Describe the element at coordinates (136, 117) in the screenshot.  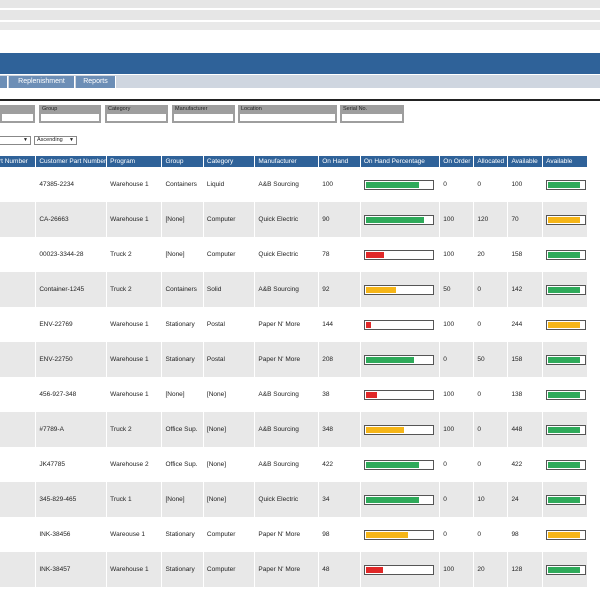
I see `filter-category-input` at that location.